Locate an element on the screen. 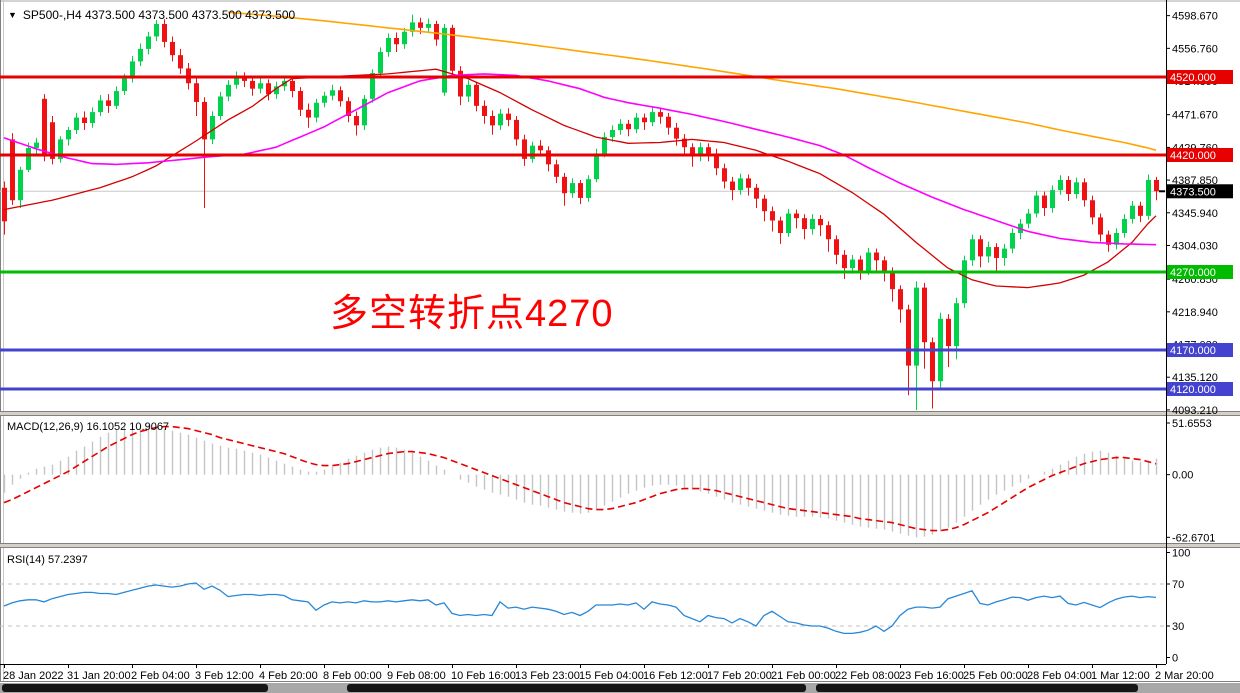 This screenshot has width=1240, height=693. svg-text: 4556.760 is located at coordinates (1195, 49).